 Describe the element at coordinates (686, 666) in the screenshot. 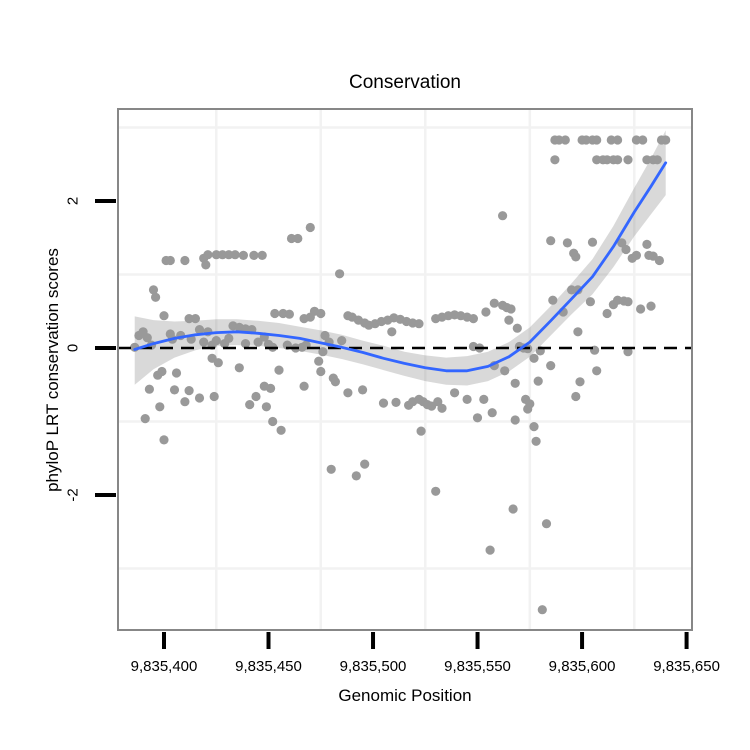

I see `x-tick-label: 9,835,650` at that location.